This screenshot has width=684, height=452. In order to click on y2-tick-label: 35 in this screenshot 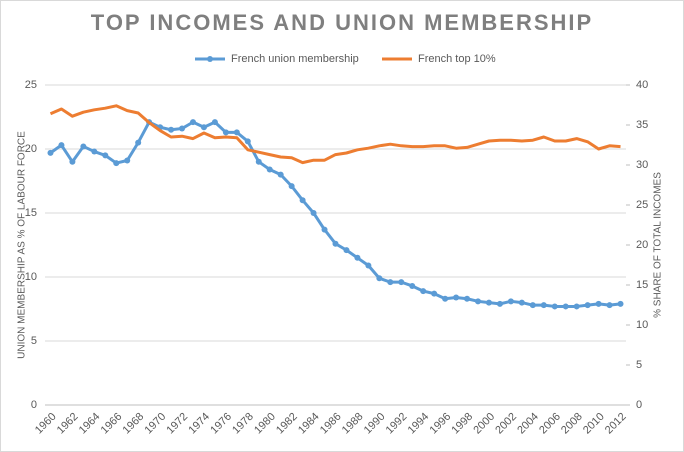, I will do `click(642, 125)`.